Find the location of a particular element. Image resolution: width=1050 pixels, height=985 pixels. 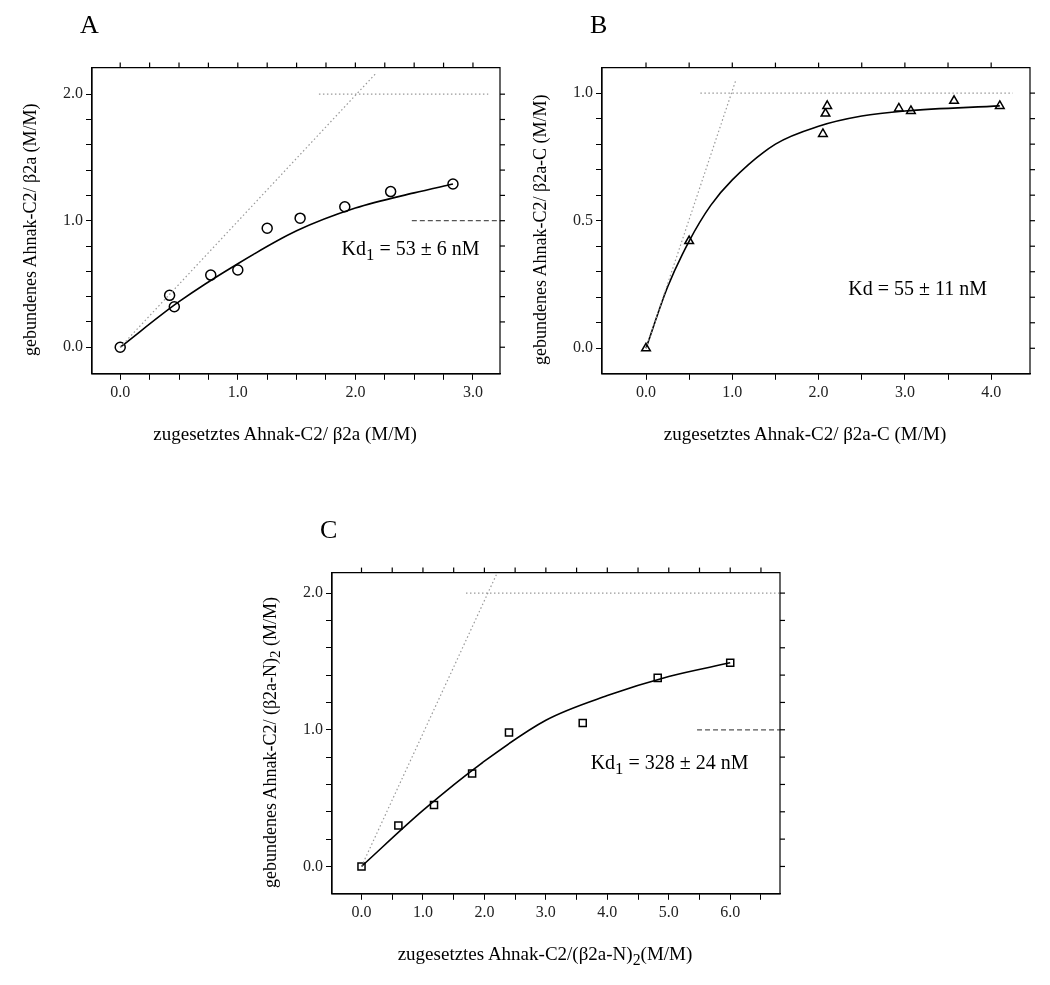

y-axis-title: gebundenes Ahnak-C2/ β2a-C (M/M) is located at coordinates (540, 230).